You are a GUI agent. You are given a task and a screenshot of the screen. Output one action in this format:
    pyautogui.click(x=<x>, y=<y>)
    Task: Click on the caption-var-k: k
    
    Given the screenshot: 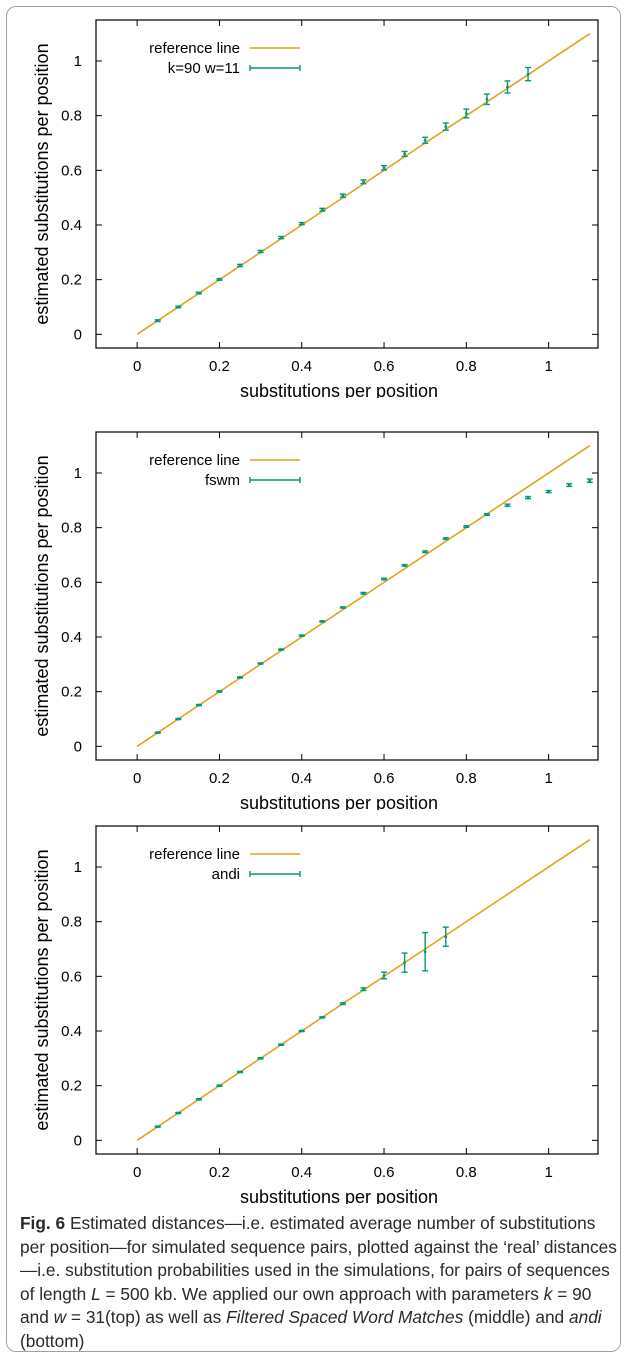 What is the action you would take?
    pyautogui.click(x=548, y=1293)
    